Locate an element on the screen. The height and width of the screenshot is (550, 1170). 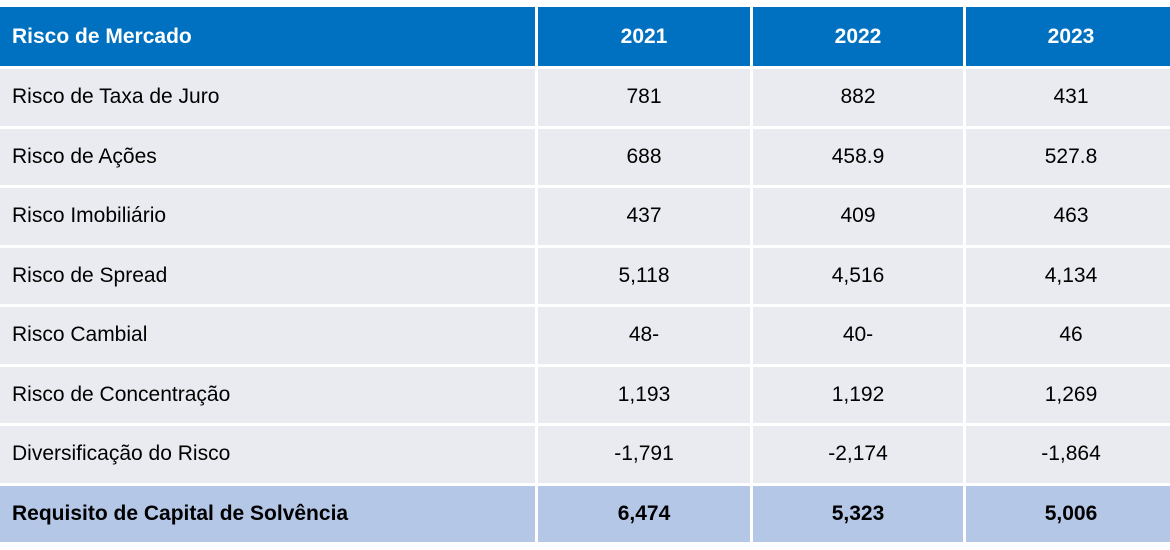
table-row: Risco de Concentração 1,193 1,192 1,269 is located at coordinates (585, 394).